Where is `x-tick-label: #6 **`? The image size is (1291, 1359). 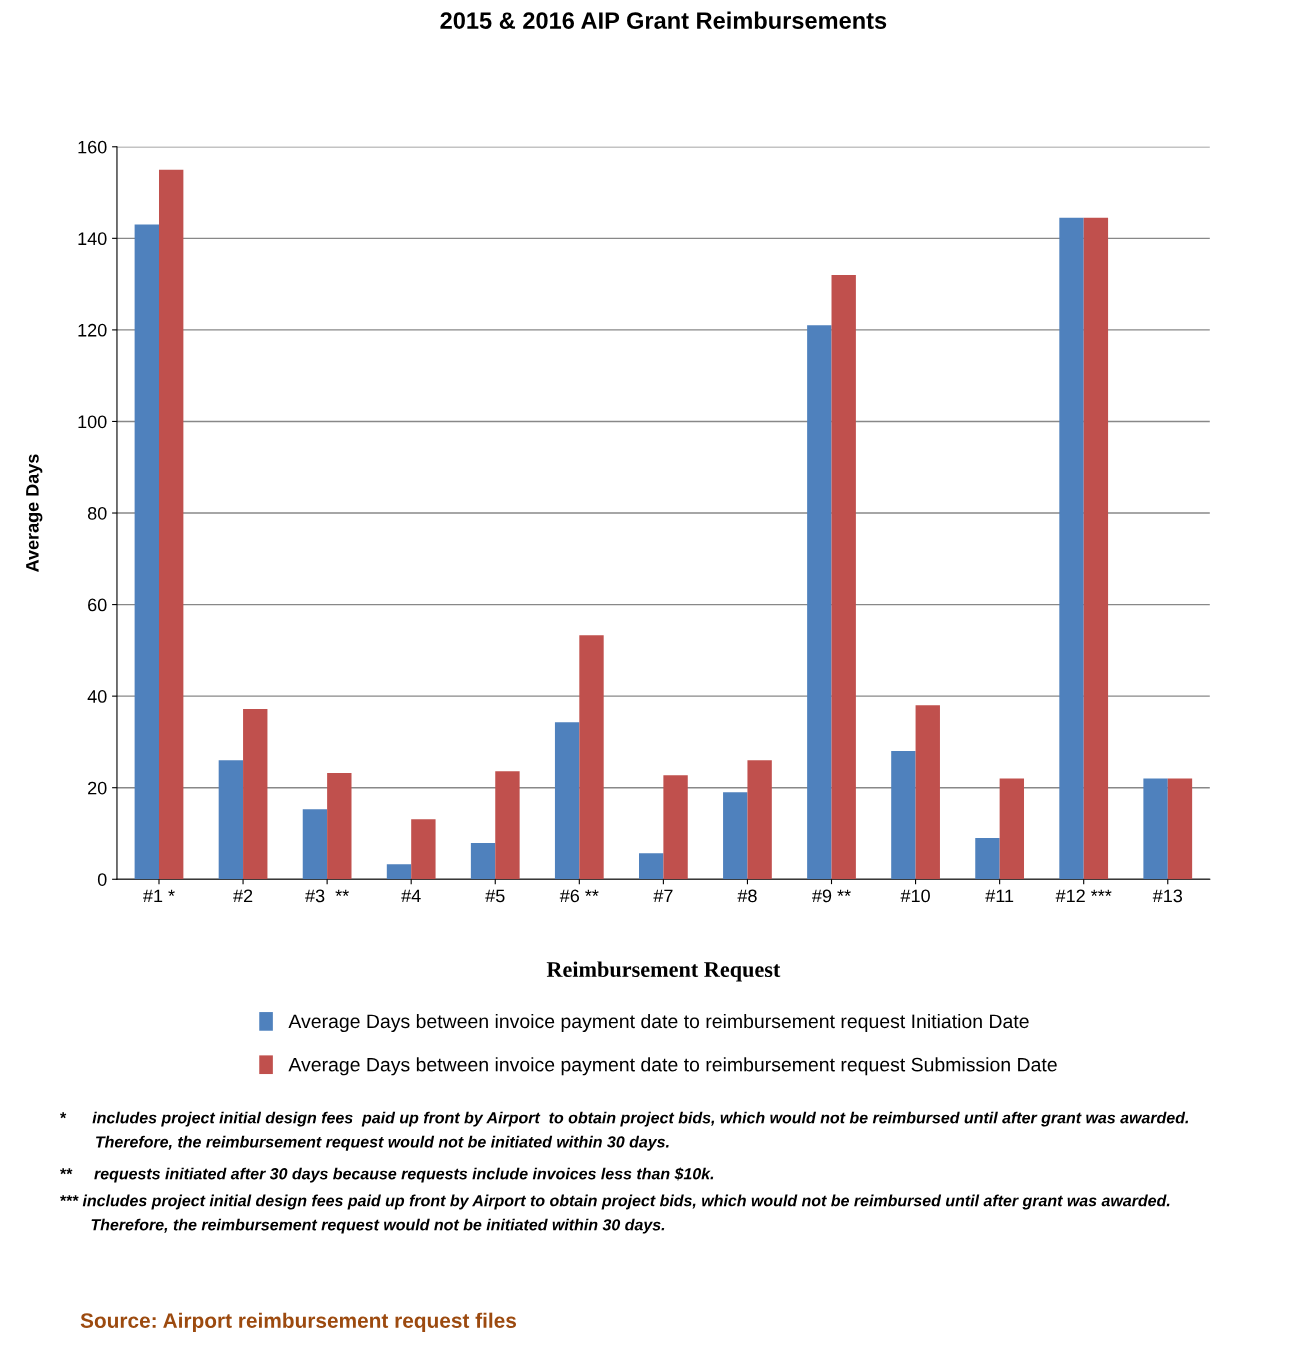
x-tick-label: #6 ** is located at coordinates (579, 896).